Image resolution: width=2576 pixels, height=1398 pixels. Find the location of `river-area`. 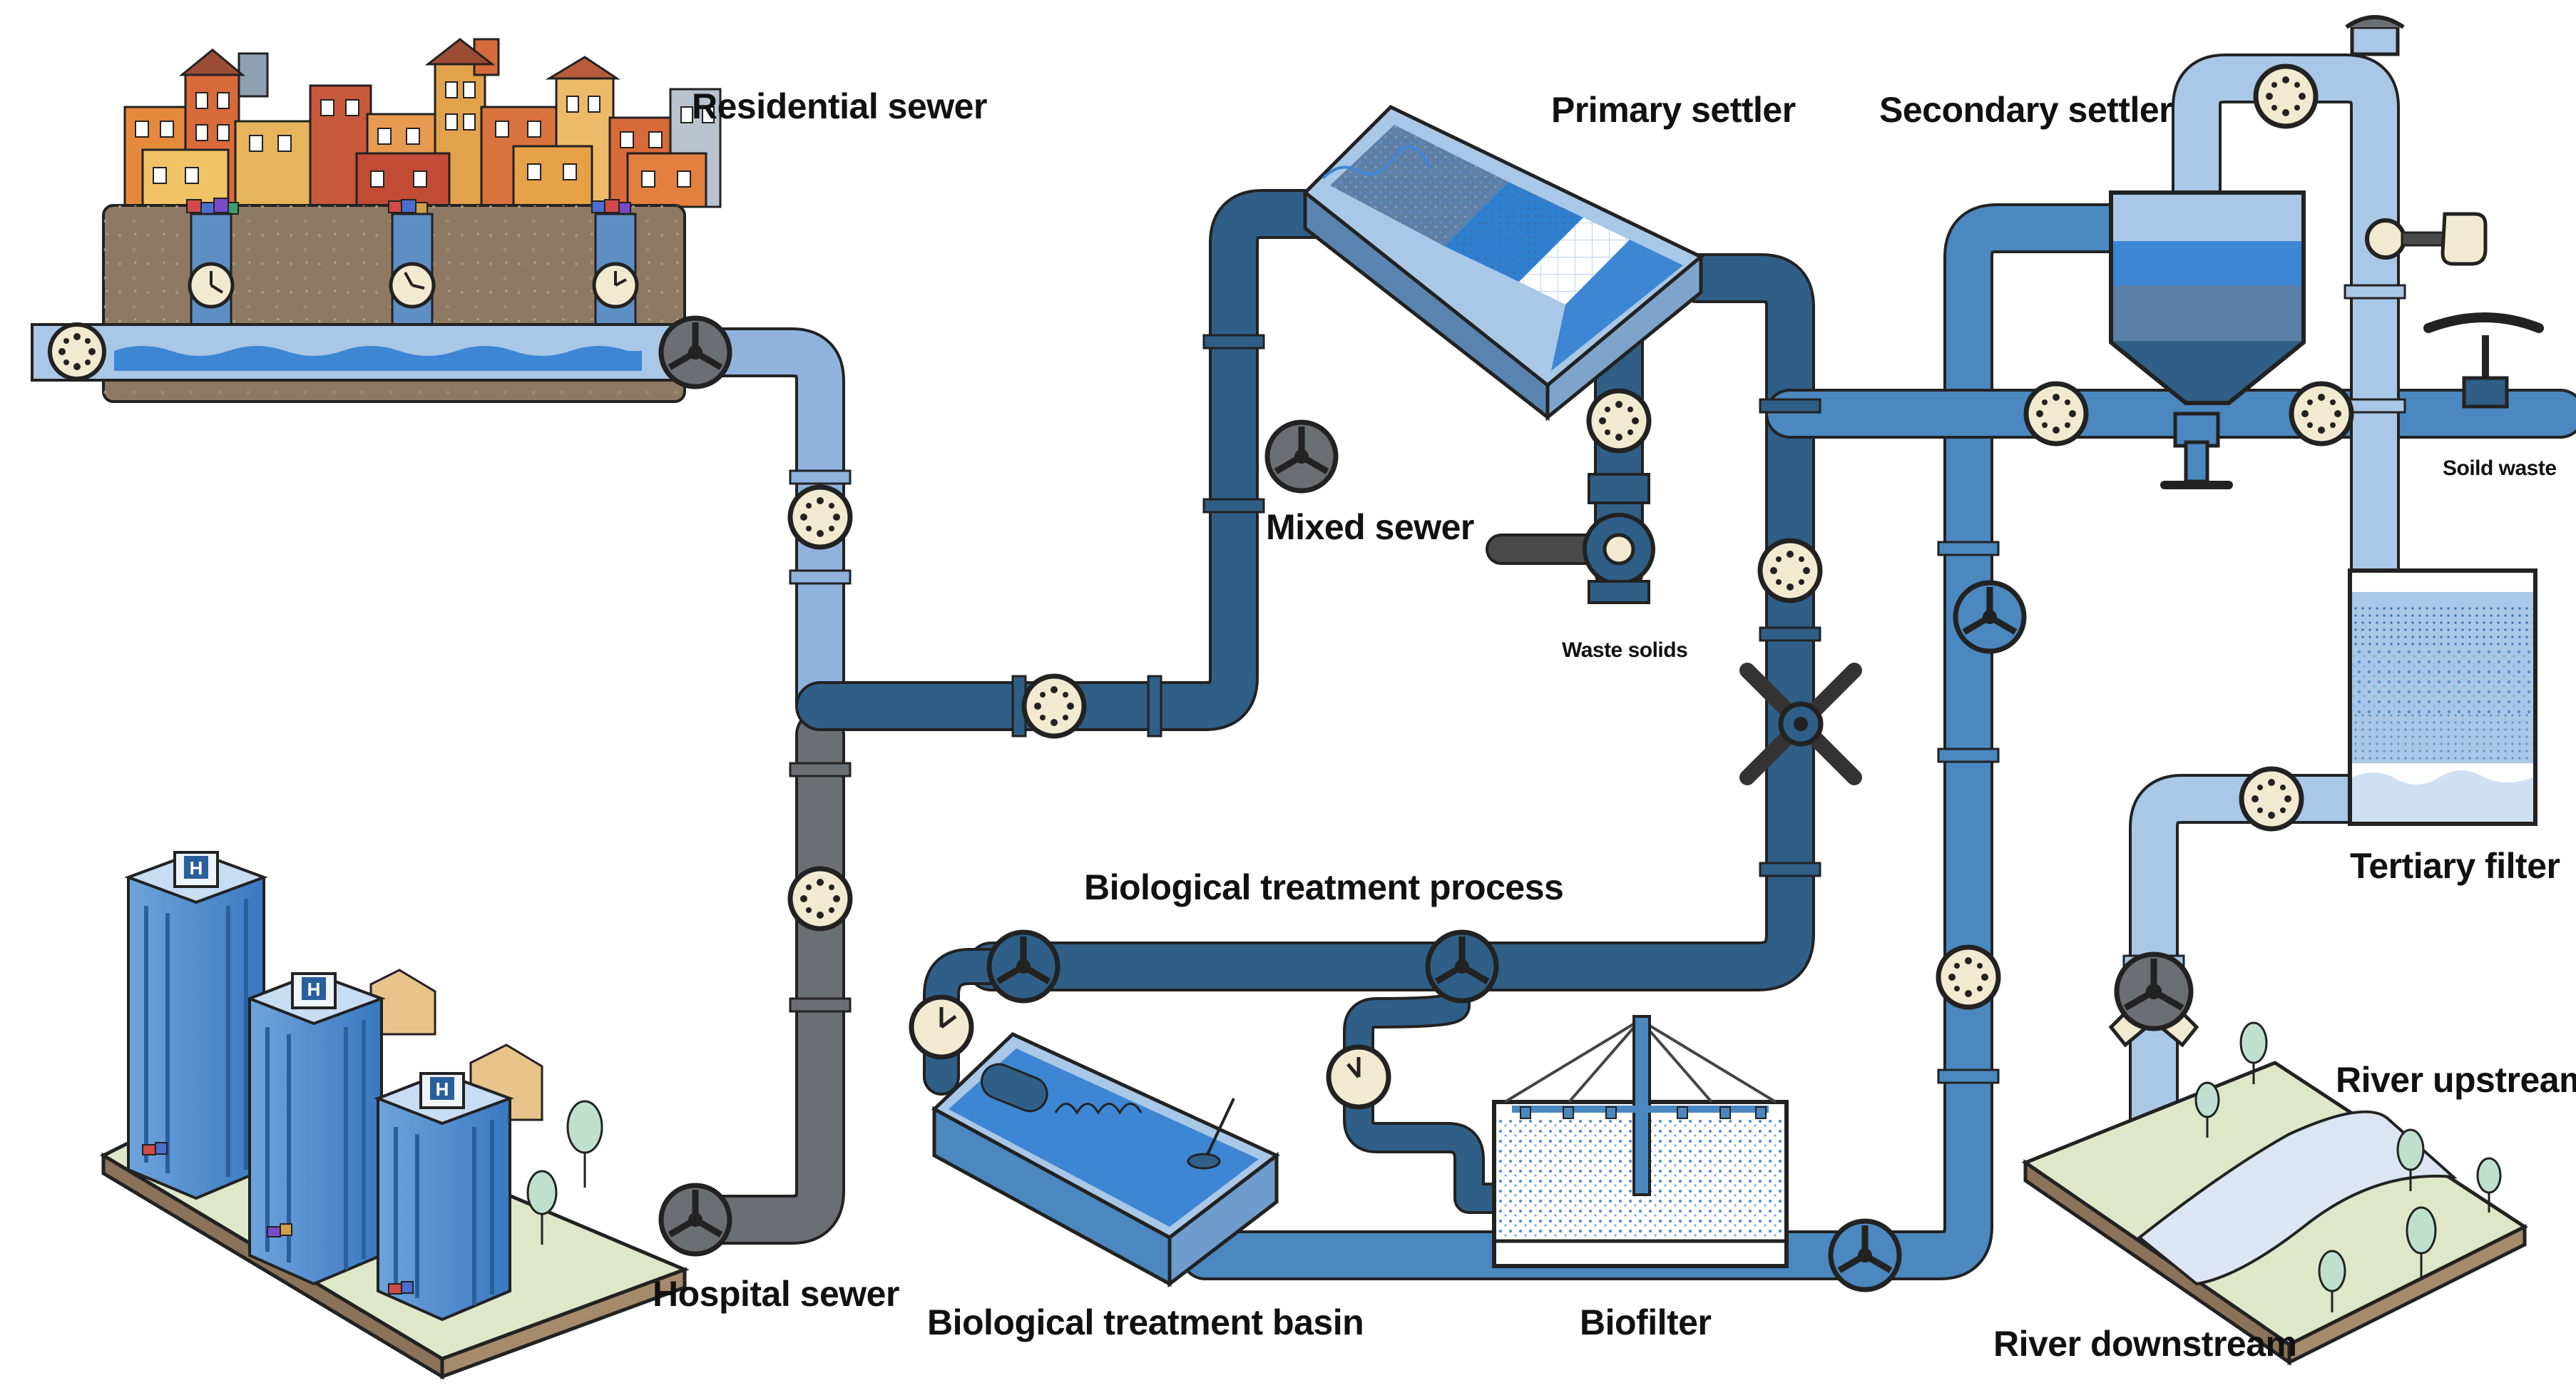

river-area is located at coordinates (2275, 1193).